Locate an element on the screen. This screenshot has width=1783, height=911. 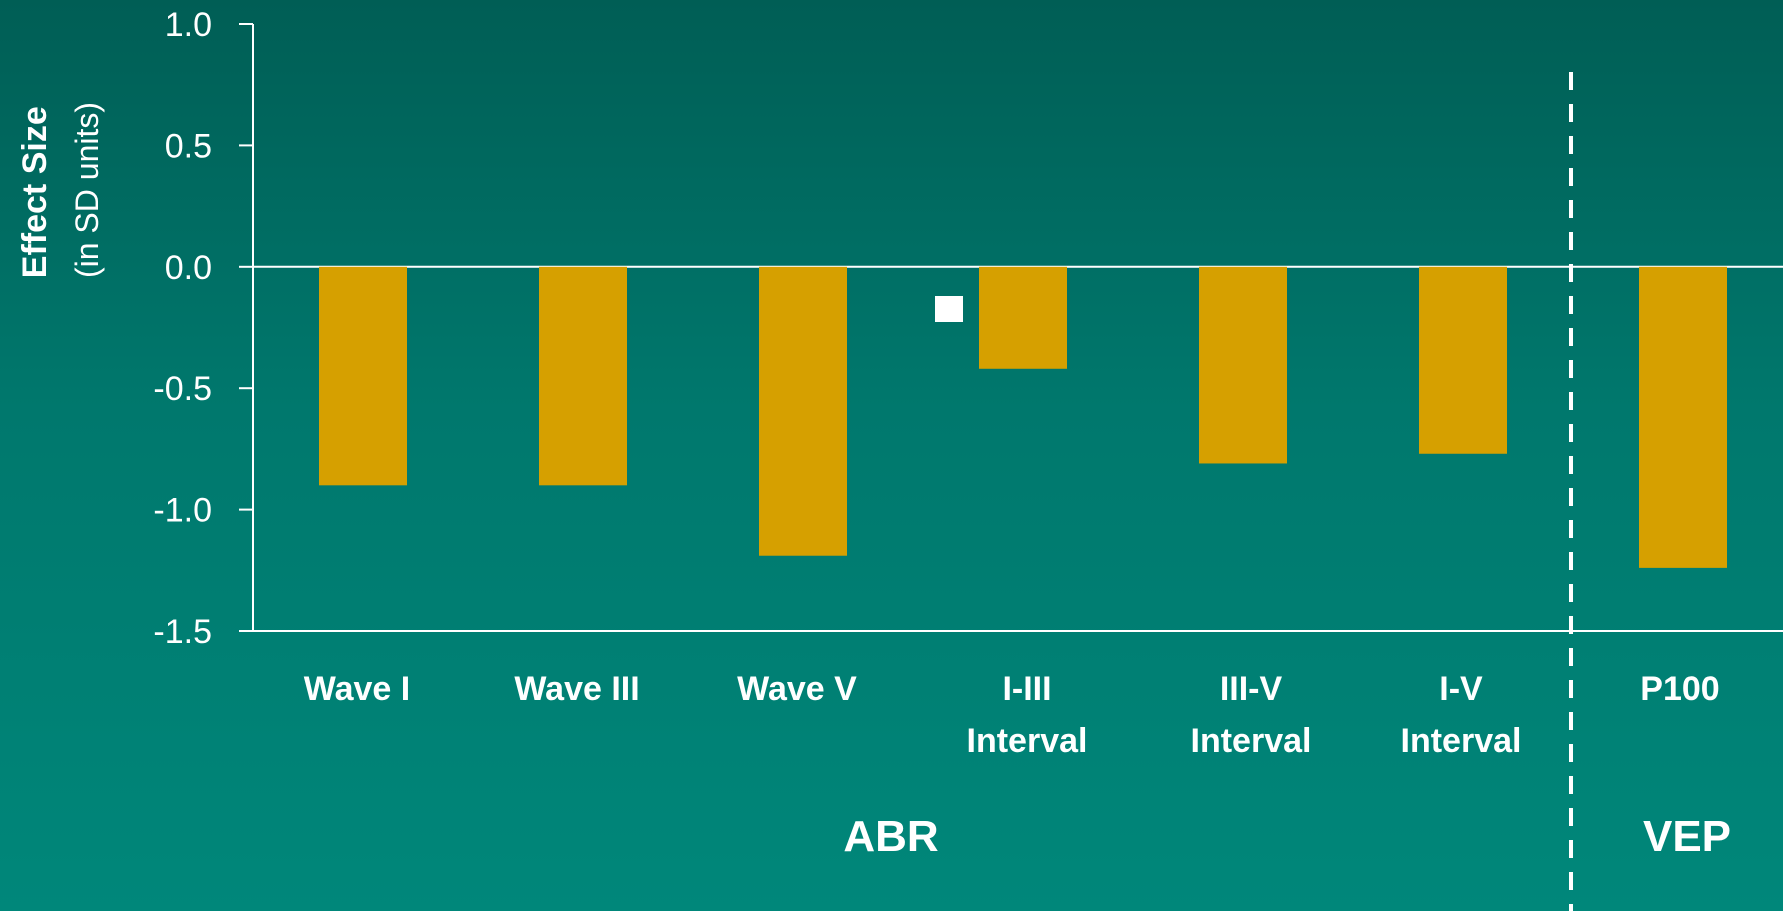
y-axis-label: Effect Size (in SD units) is located at coordinates (60, 190).